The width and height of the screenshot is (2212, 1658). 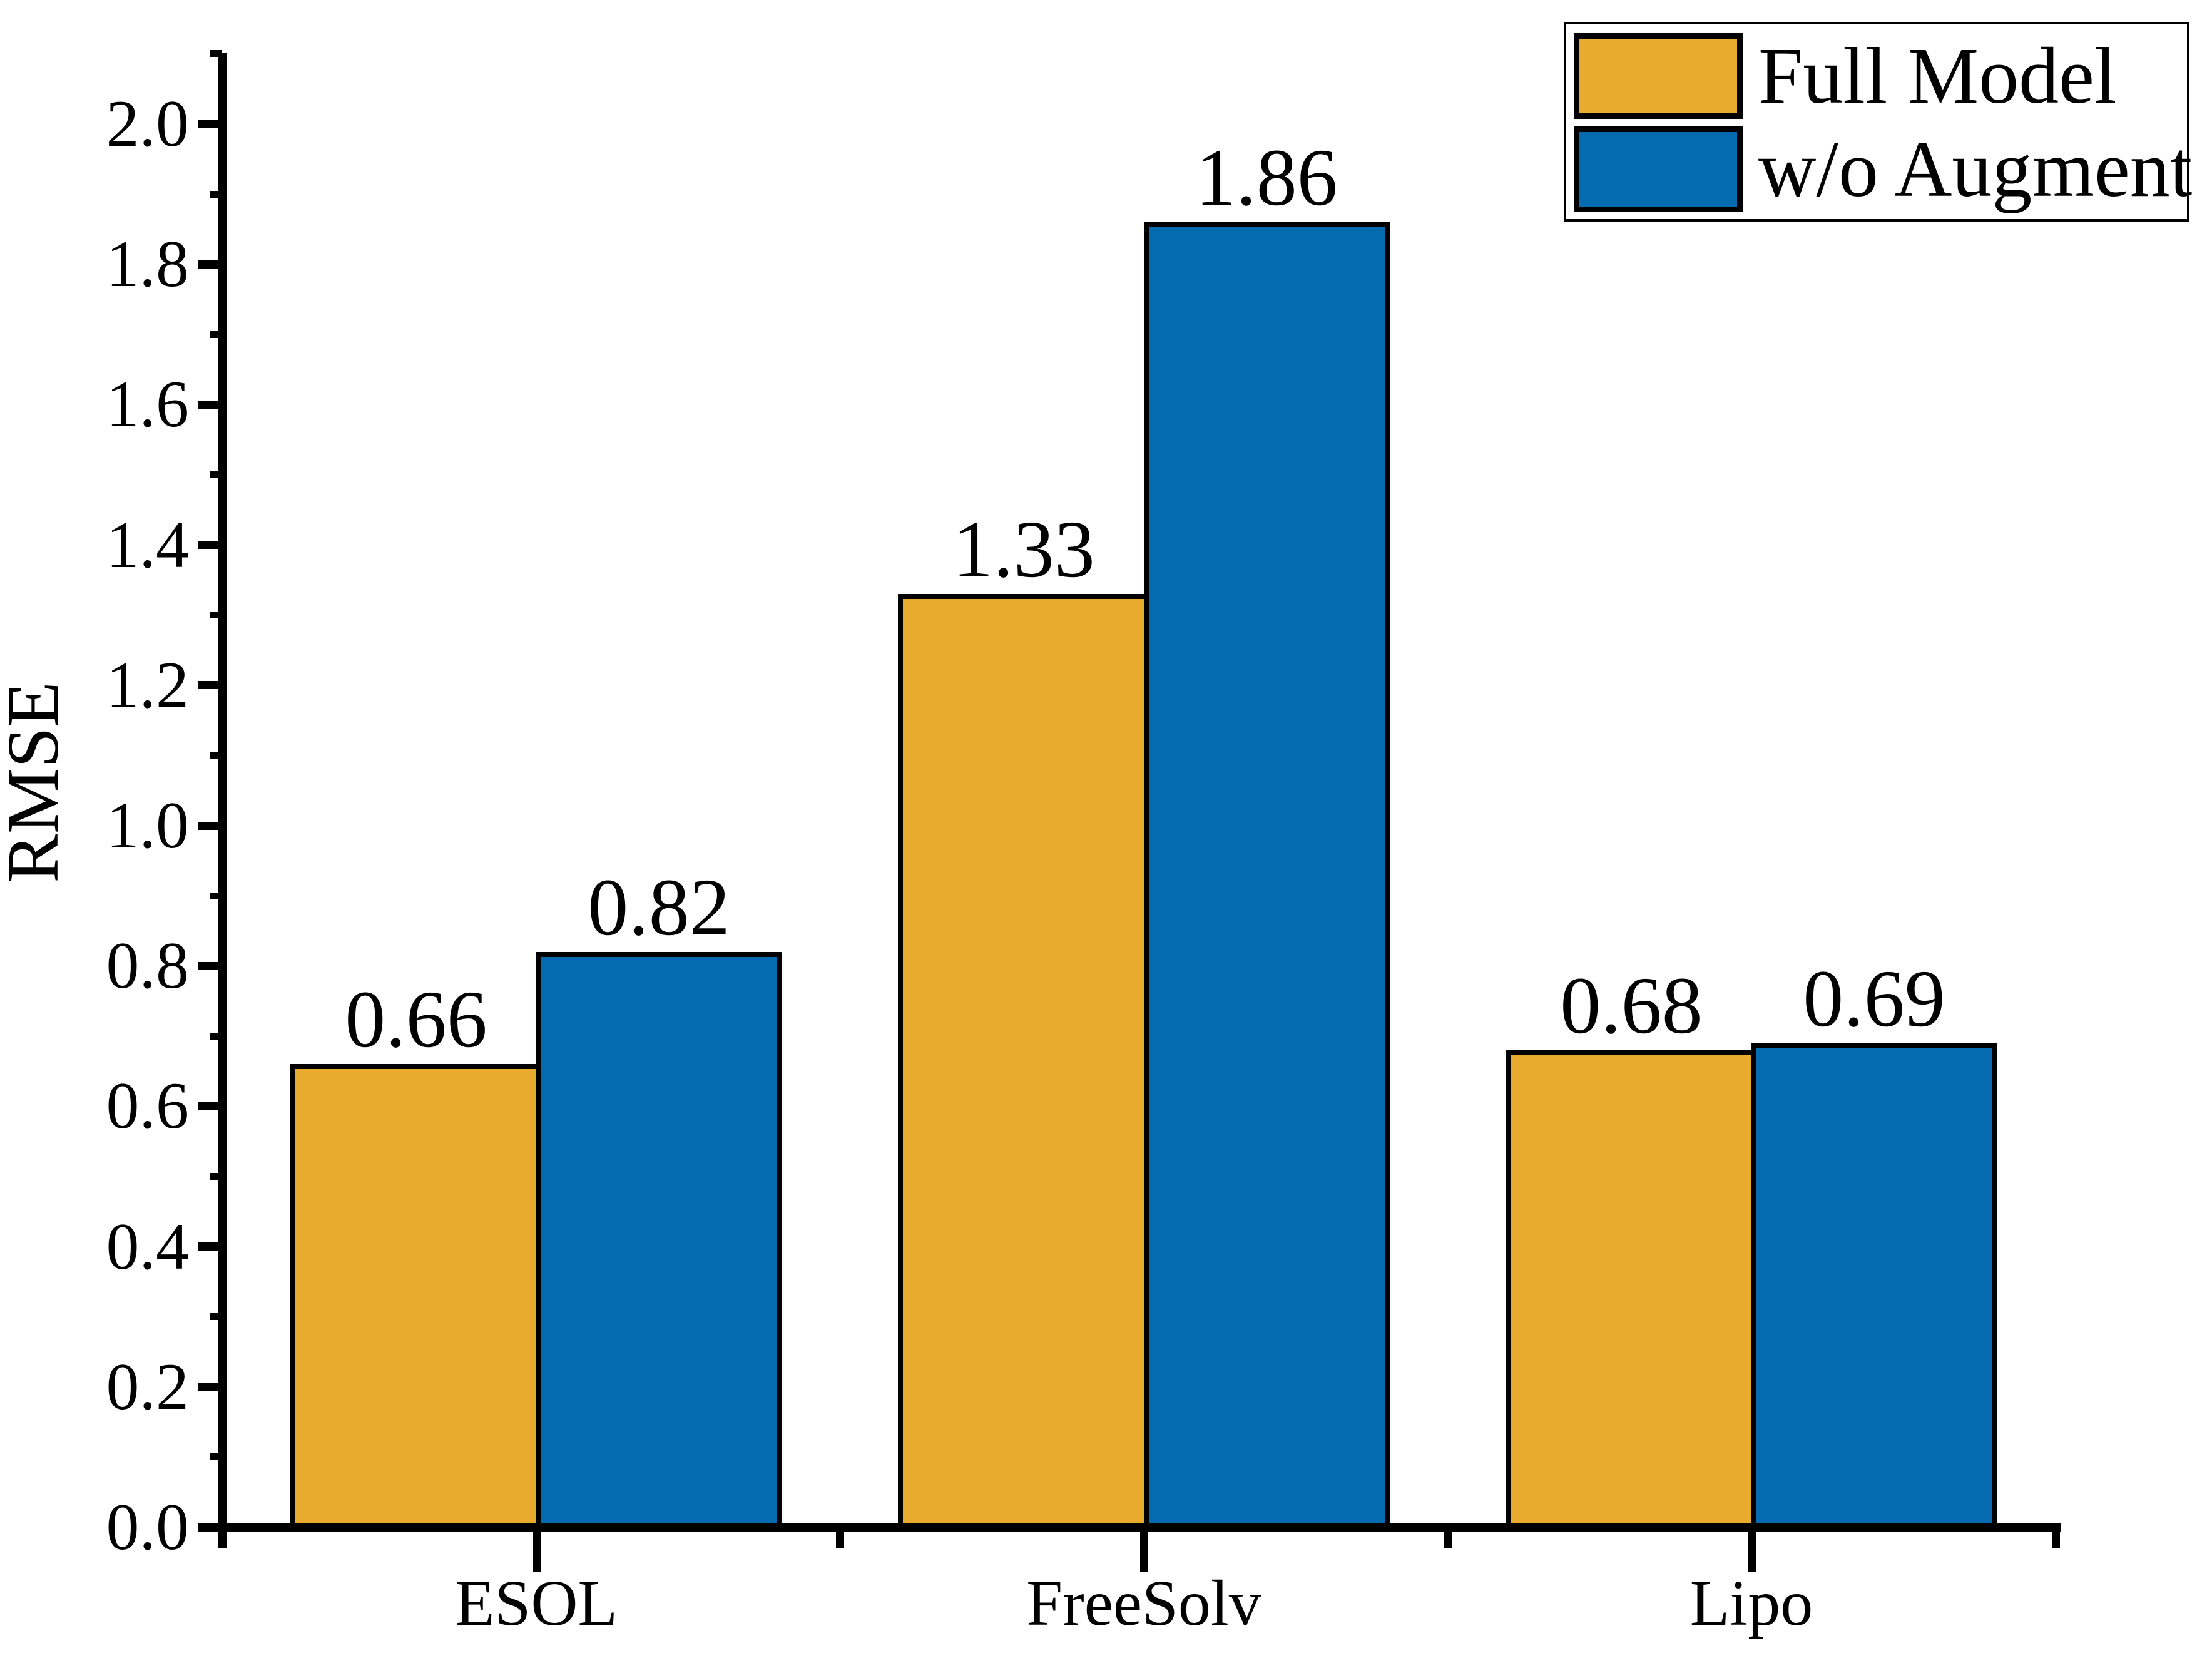 I want to click on y-axis-tick-label: 0.2, so click(x=148, y=1386).